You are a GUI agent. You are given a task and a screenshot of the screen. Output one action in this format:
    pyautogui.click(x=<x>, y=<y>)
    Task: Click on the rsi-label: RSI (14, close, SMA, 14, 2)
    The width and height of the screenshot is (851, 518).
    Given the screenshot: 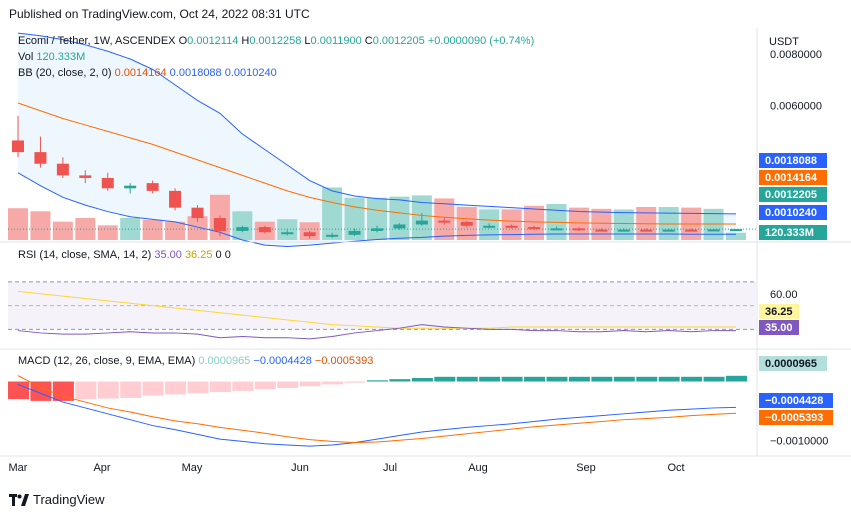 What is the action you would take?
    pyautogui.click(x=85, y=255)
    